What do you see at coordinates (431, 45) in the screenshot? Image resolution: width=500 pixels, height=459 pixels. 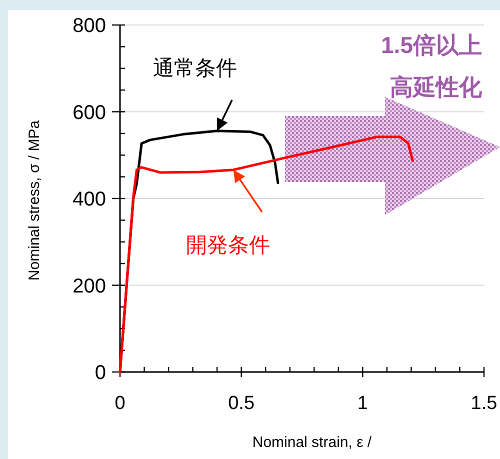 I see `annotation: 1.5倍以上` at bounding box center [431, 45].